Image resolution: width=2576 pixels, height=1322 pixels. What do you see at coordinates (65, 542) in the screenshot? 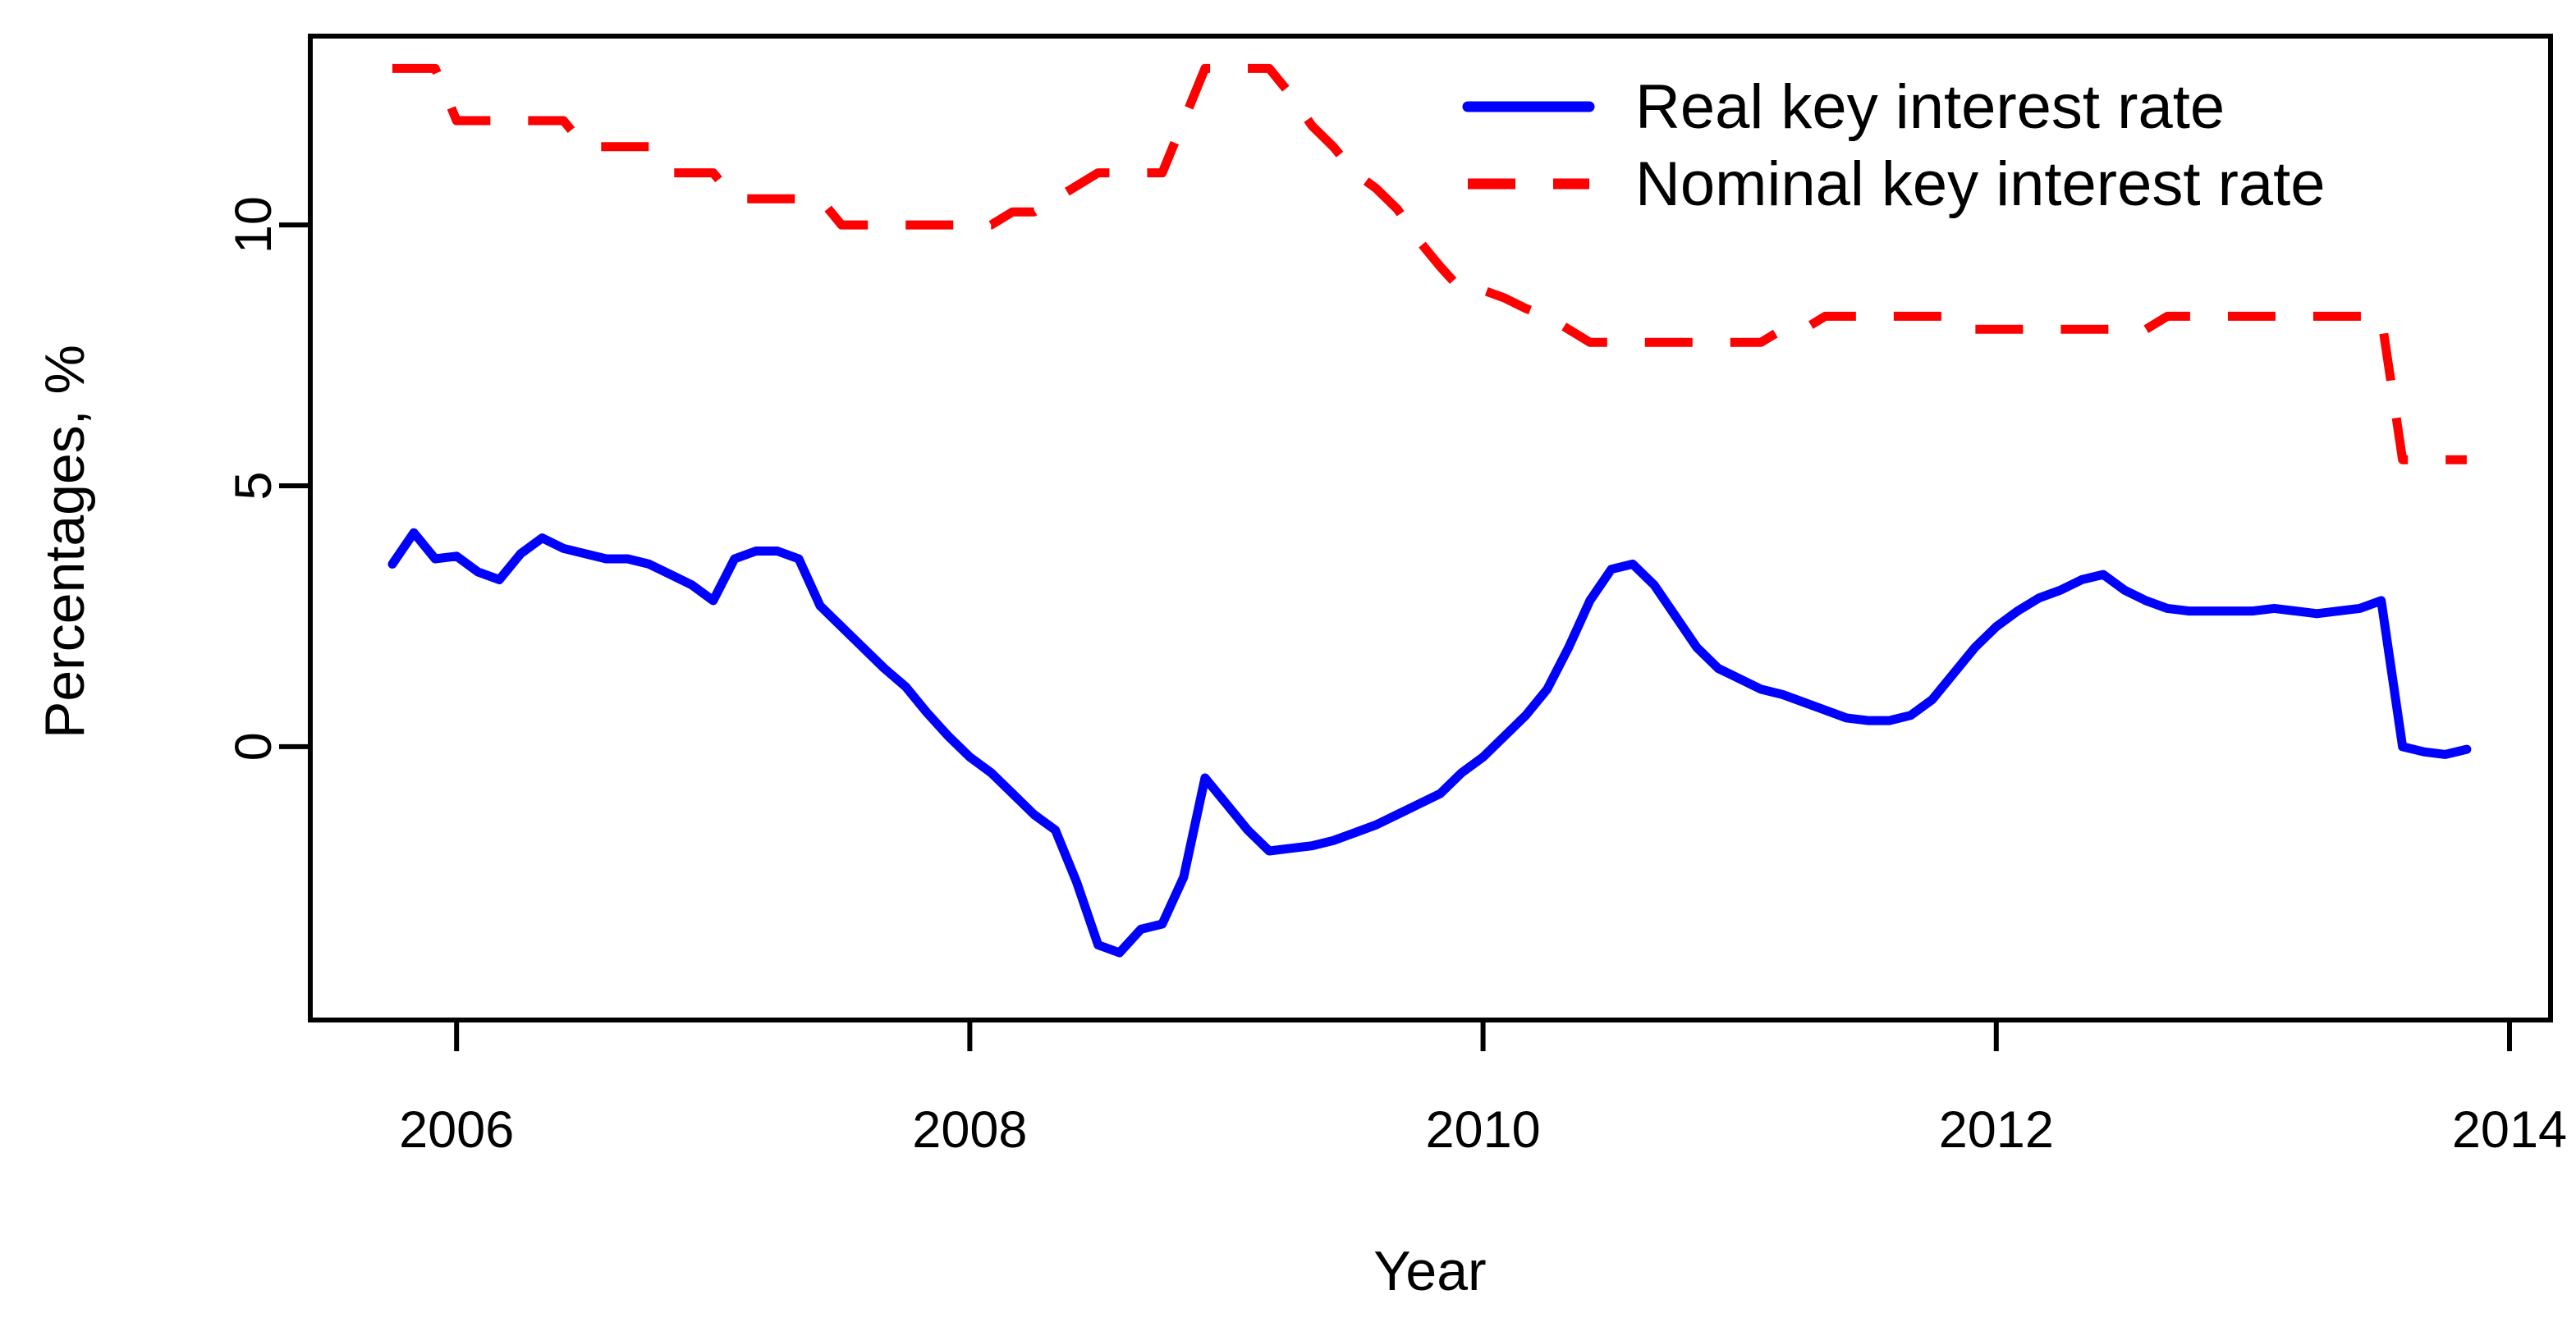
I see `y-axis-title: Percentages, %` at bounding box center [65, 542].